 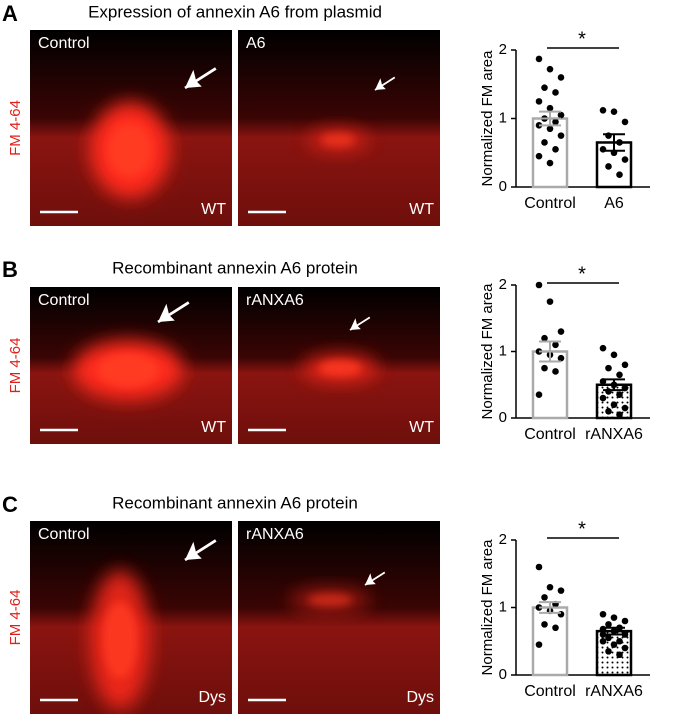 What do you see at coordinates (614, 434) in the screenshot?
I see `x-tick-label: rANXA6` at bounding box center [614, 434].